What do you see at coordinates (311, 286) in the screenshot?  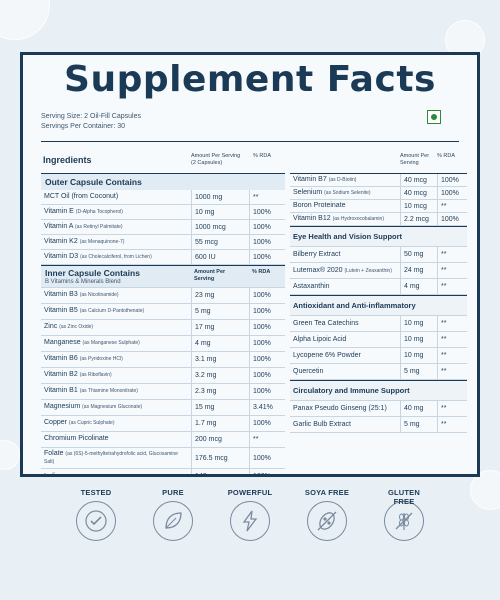 I see `ingredient-name: Astaxanthin` at bounding box center [311, 286].